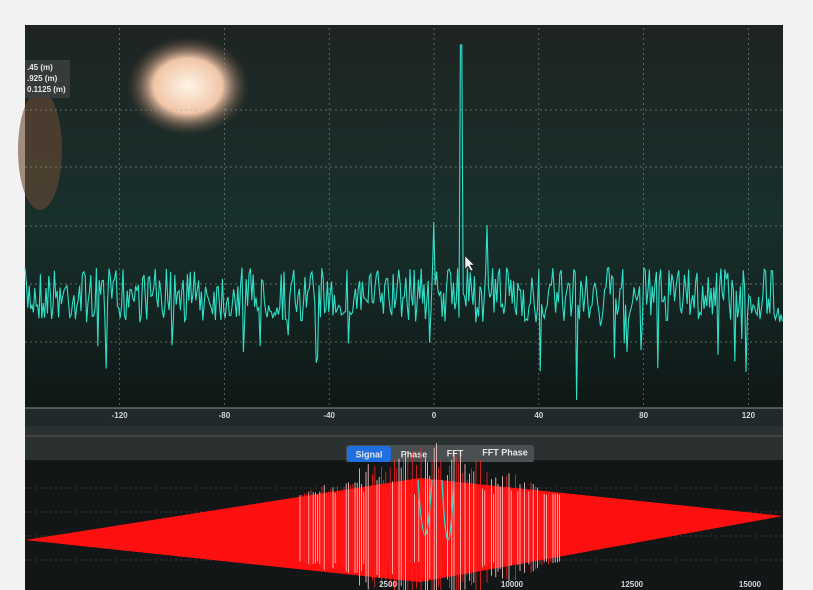  What do you see at coordinates (538, 415) in the screenshot?
I see `x-tick-label: 40` at bounding box center [538, 415].